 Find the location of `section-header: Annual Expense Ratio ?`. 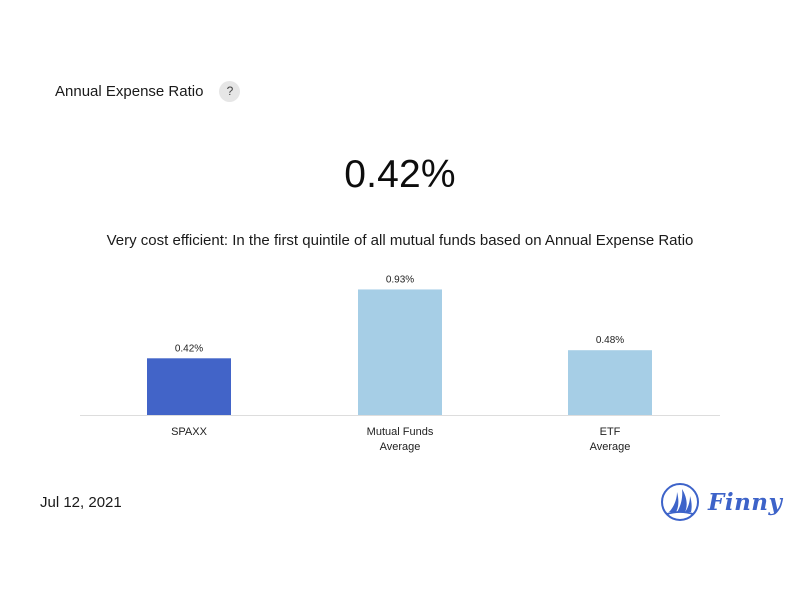

section-header: Annual Expense Ratio ? is located at coordinates (148, 91).